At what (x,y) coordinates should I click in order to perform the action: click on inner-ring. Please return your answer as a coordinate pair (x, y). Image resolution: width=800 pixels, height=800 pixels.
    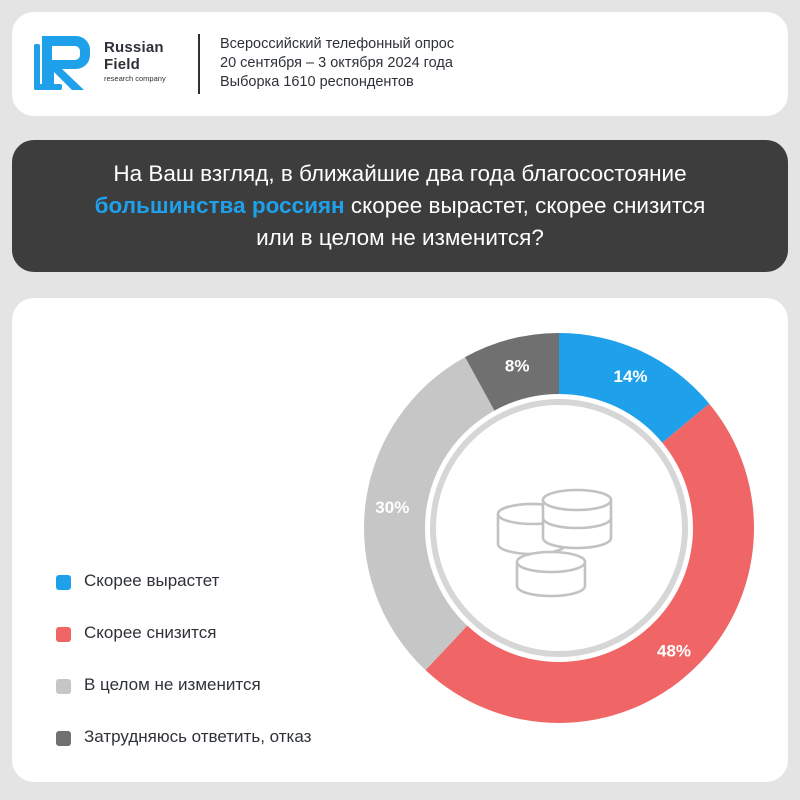
    Looking at the image, I should click on (559, 528).